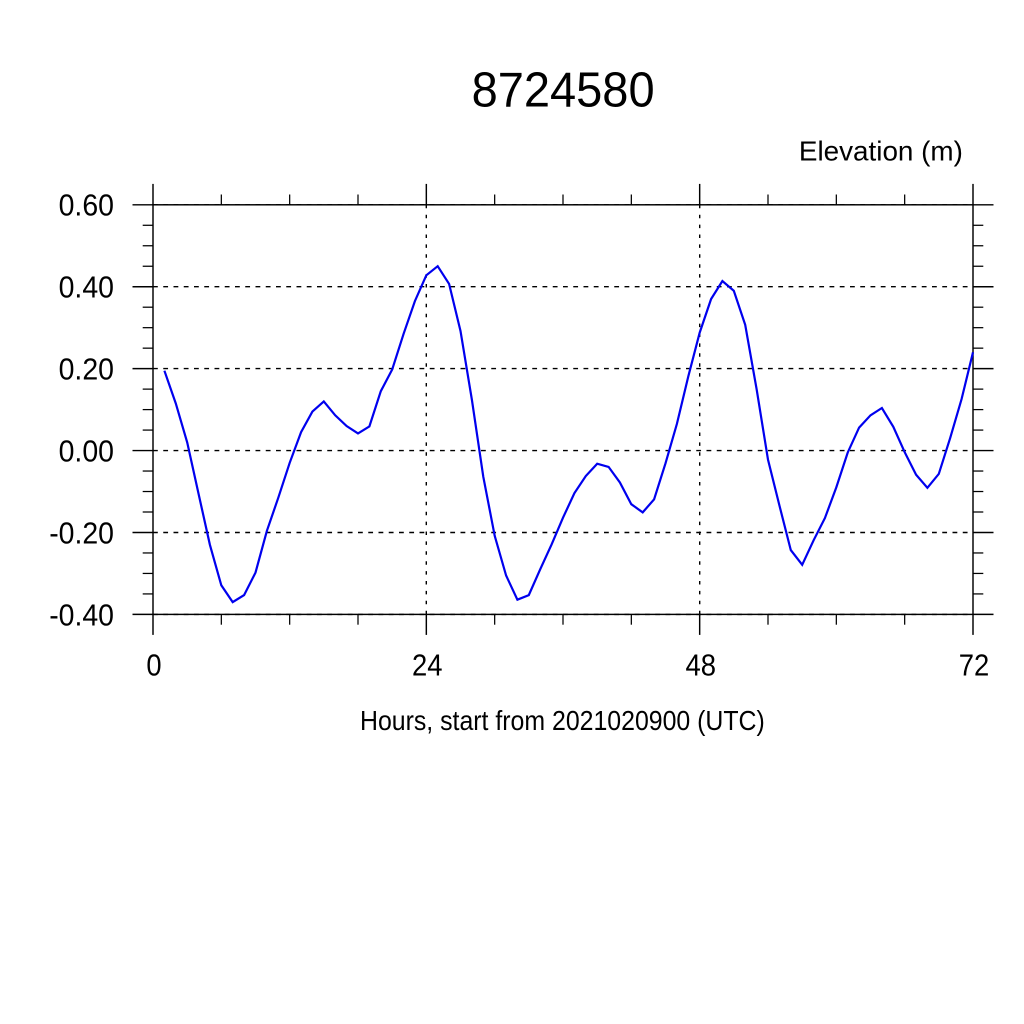  Describe the element at coordinates (427, 666) in the screenshot. I see `svg-text: 24` at that location.